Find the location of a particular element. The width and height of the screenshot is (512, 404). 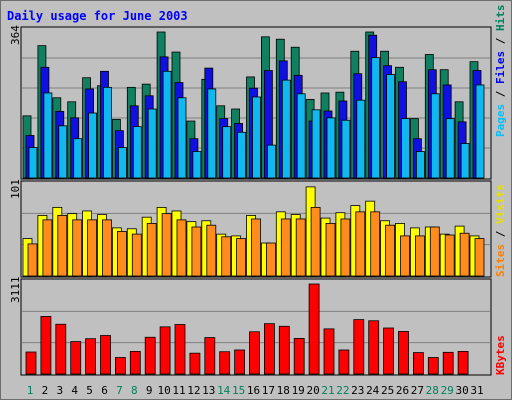

x-tick-label-day-13: 13 is located at coordinates (208, 390).